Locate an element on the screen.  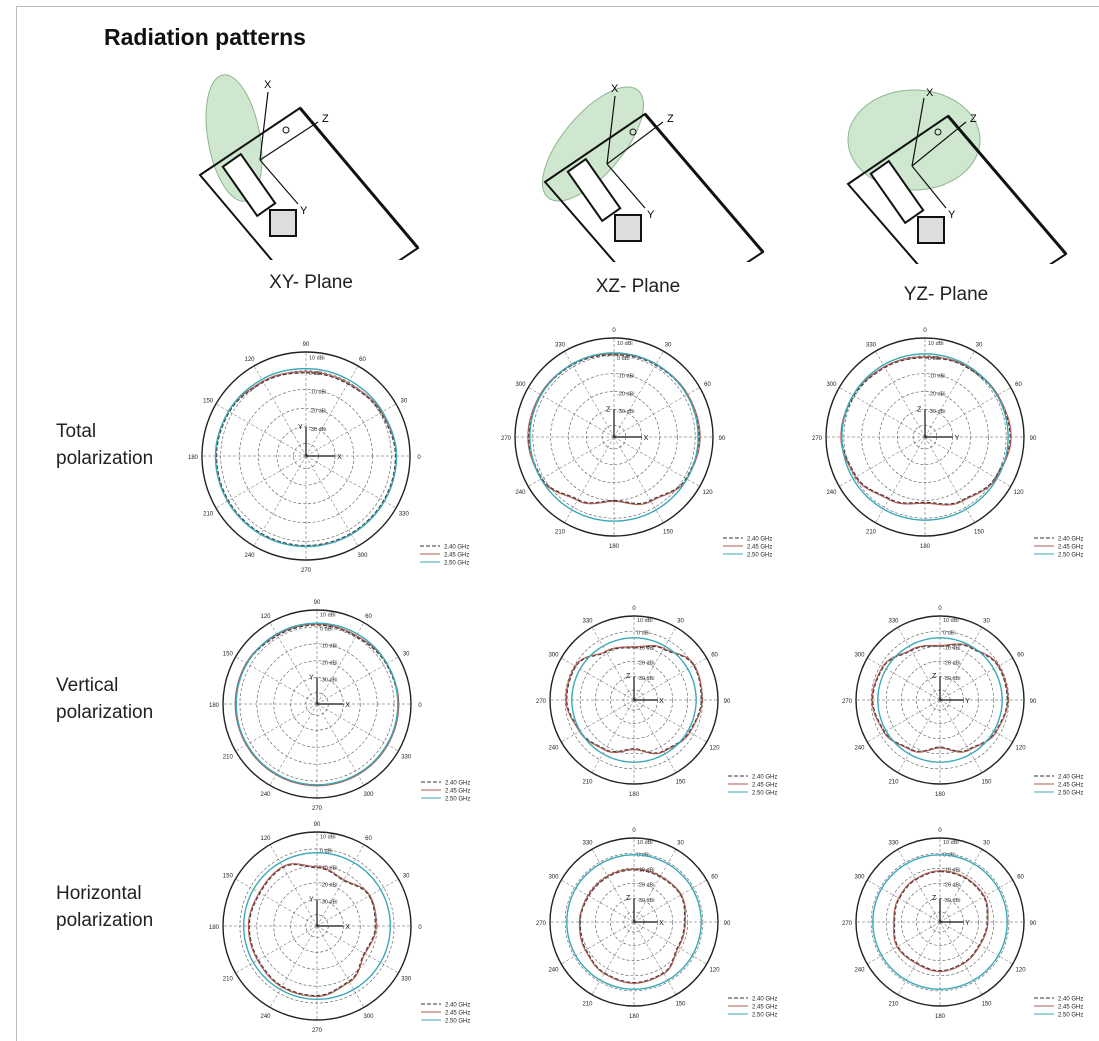
plane-label-xz: XZ- Plane is located at coordinates (638, 286).